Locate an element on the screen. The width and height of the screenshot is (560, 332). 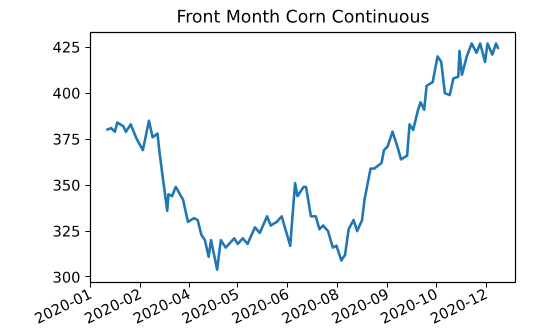
y-tick-label: 300 is located at coordinates (66, 277).